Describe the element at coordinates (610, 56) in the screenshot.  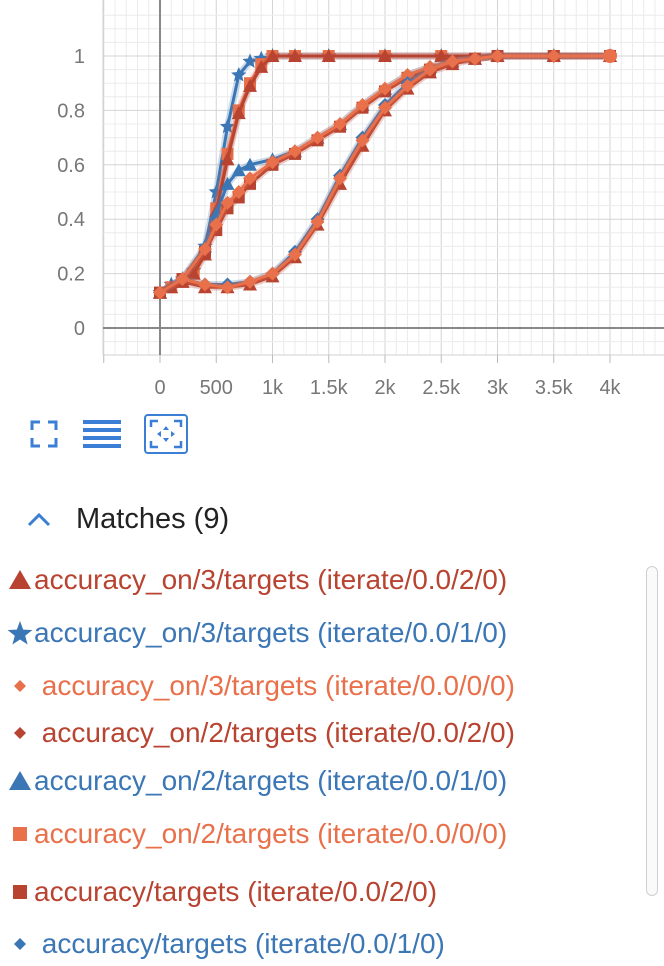
I see `endpoint-marker` at that location.